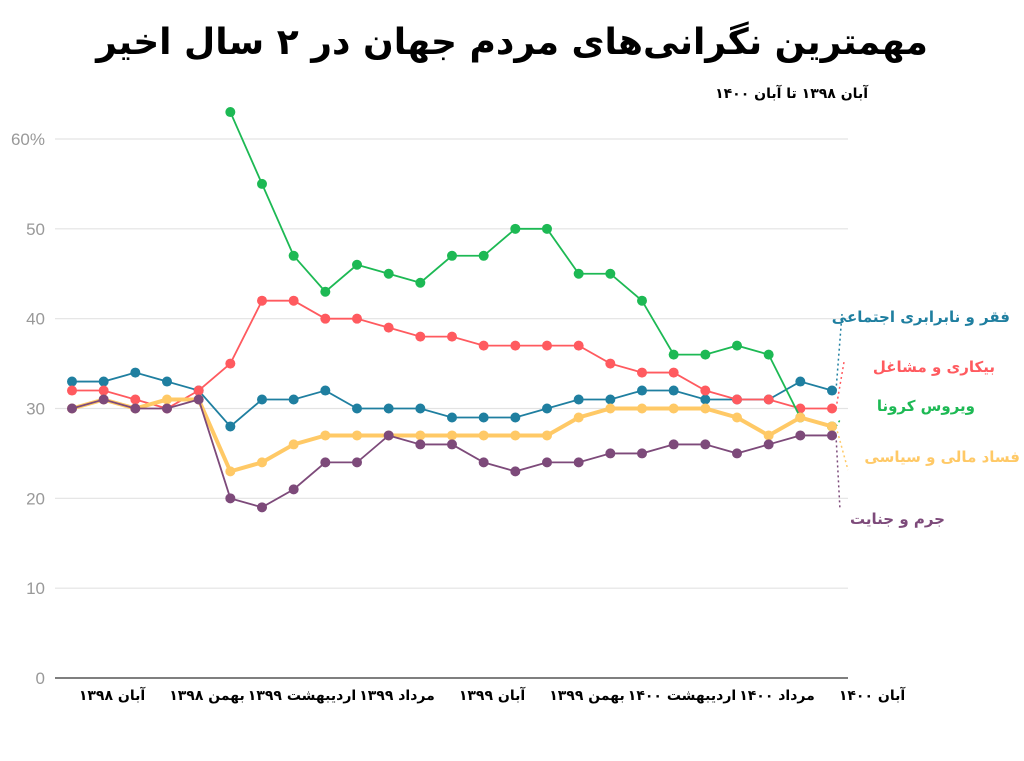  I want to click on legend-label: جرم و جنایت, so click(897, 519).